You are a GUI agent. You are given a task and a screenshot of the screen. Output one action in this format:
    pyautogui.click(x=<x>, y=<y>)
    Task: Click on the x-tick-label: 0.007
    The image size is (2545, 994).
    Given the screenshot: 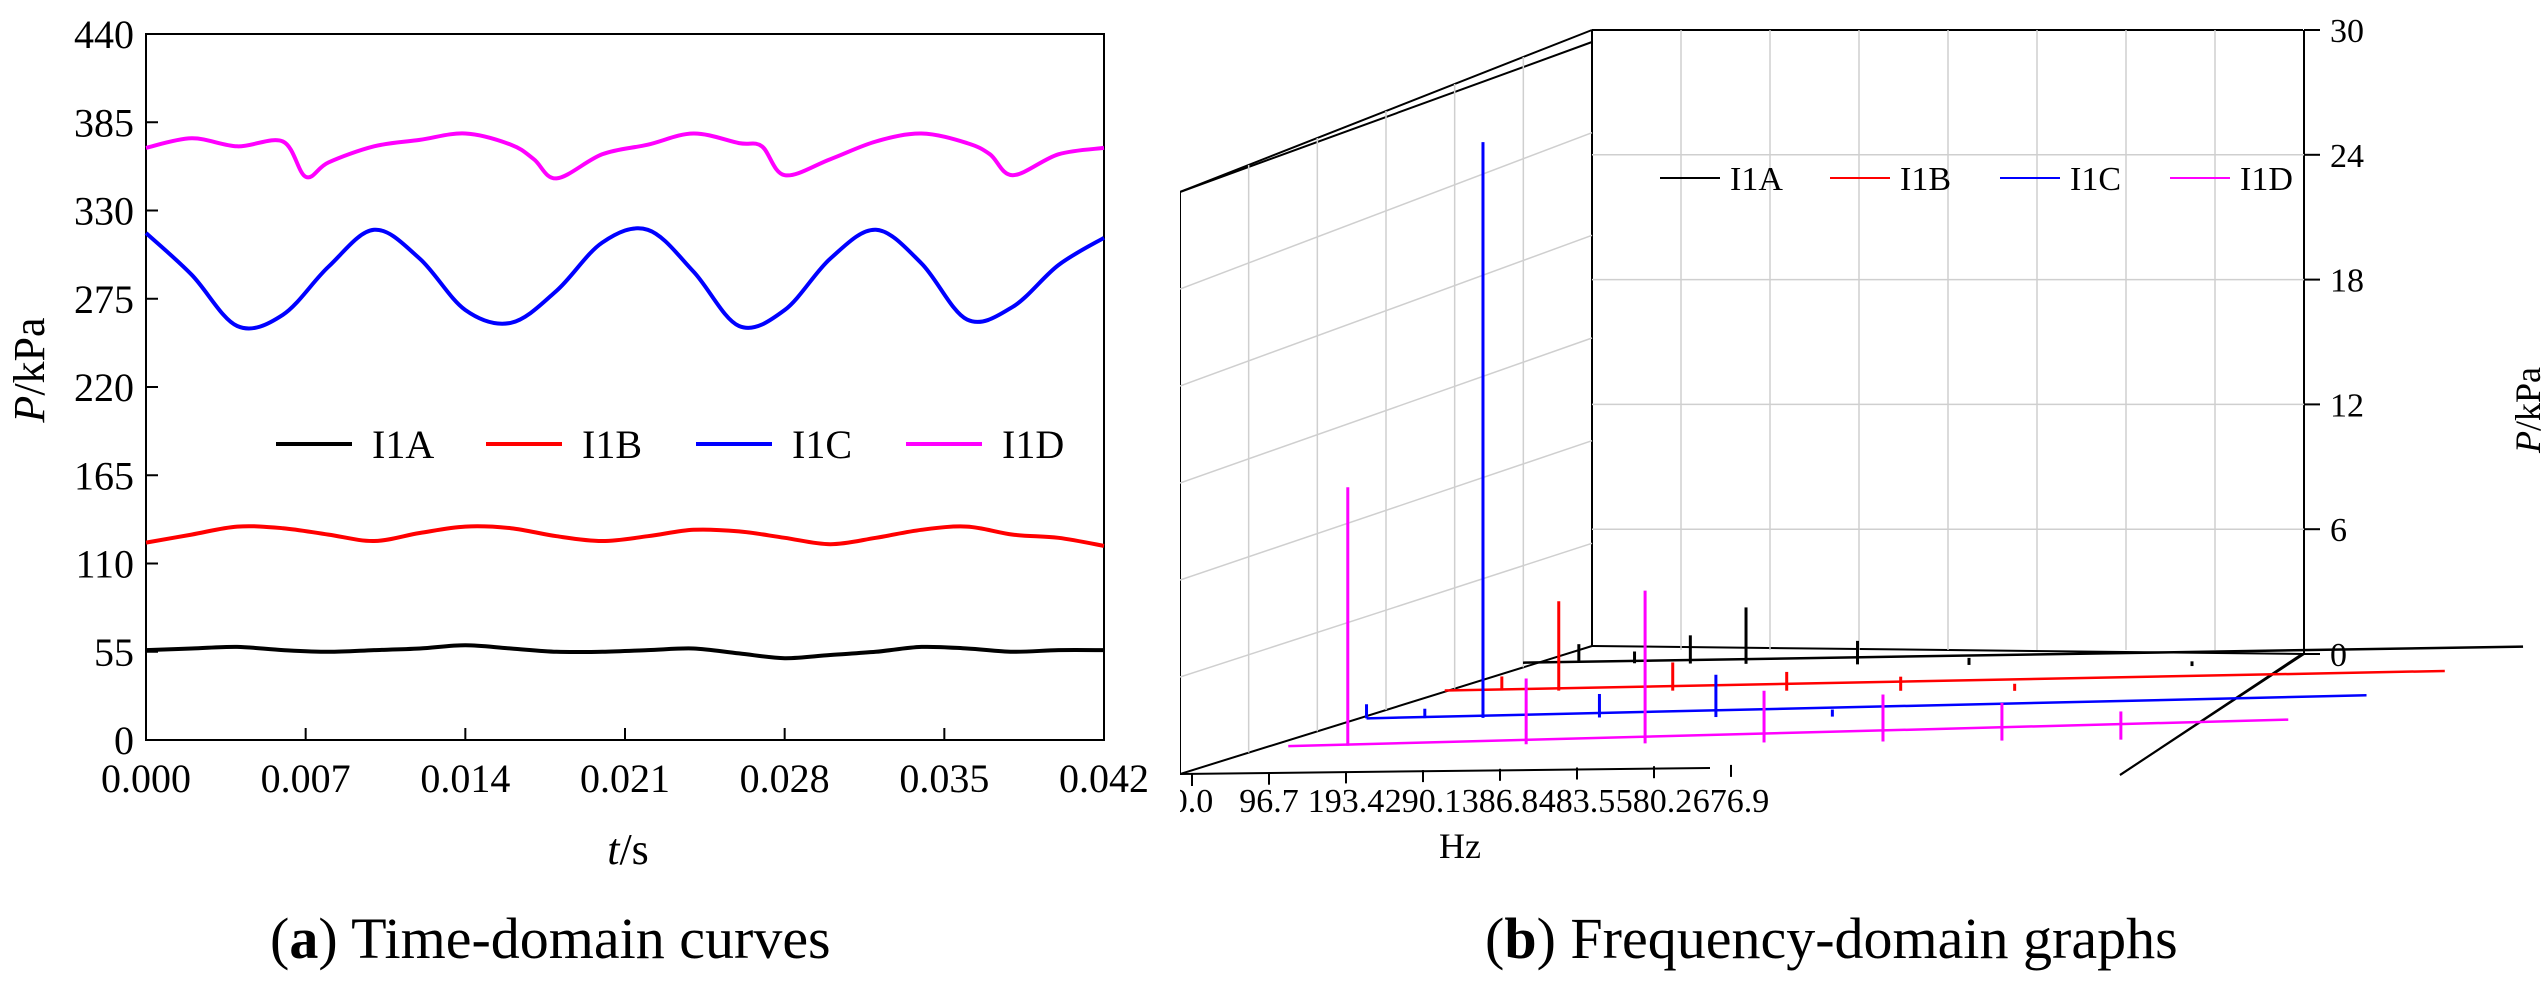 What is the action you would take?
    pyautogui.click(x=306, y=778)
    